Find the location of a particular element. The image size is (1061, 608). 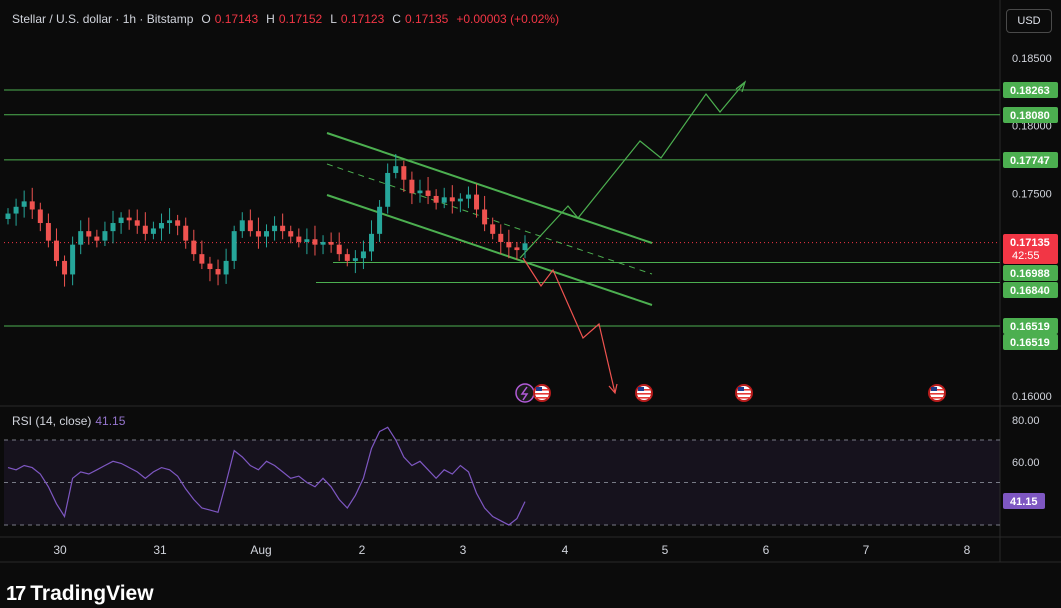

time-axis: 30 31 Aug 2 3 4 5 6 7 8 is located at coordinates (511, 550).